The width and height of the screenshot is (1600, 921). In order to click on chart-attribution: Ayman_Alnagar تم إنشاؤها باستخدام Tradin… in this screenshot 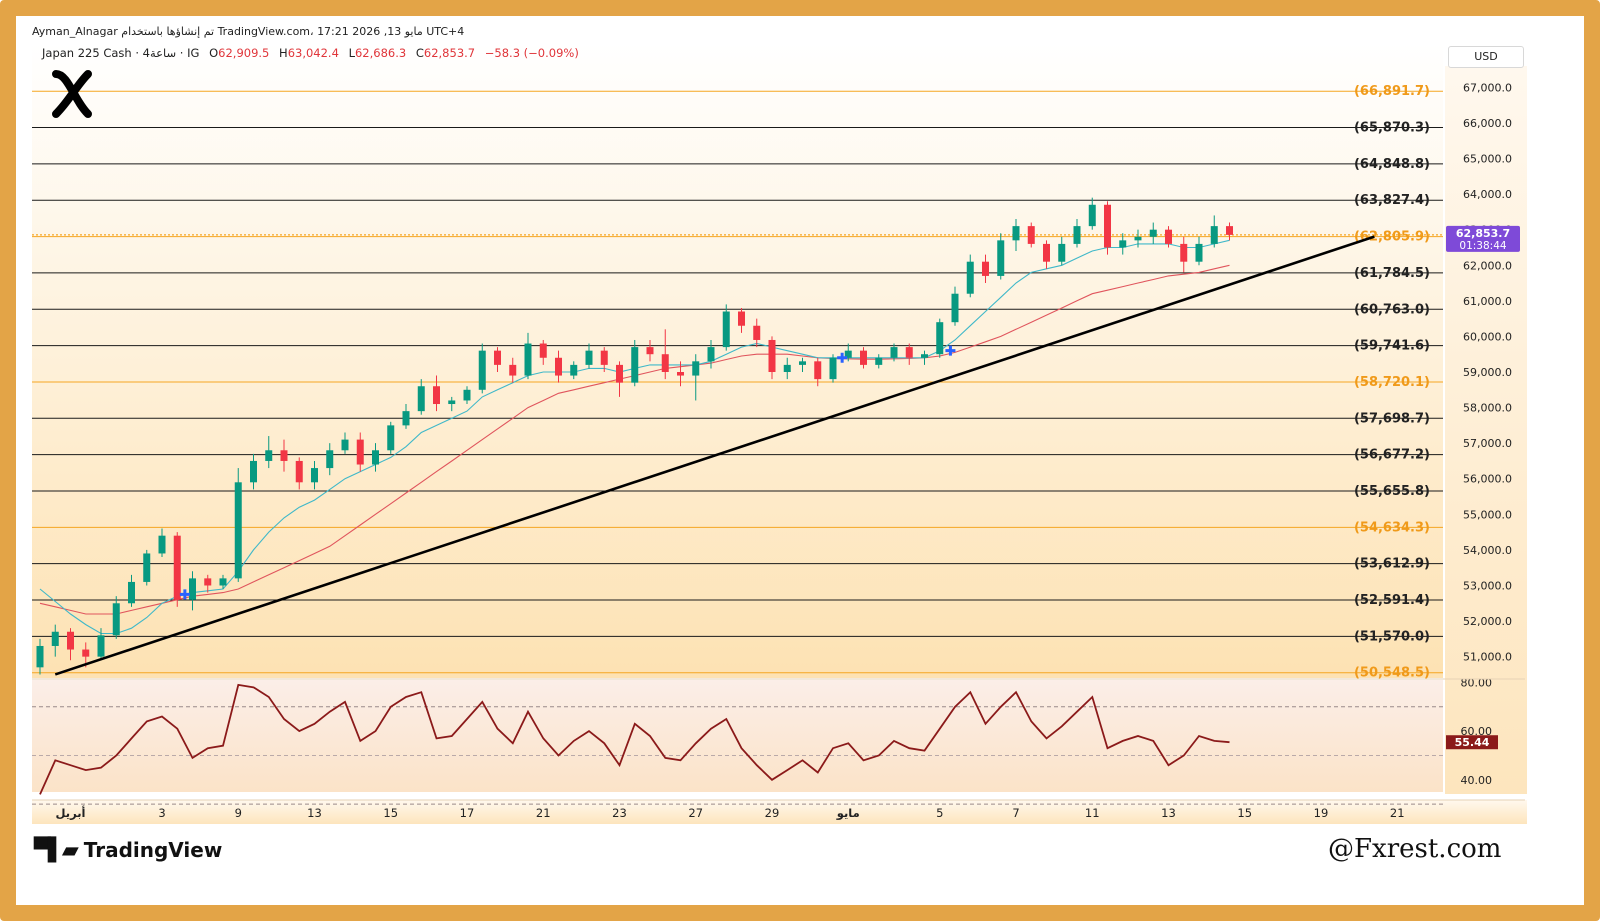, I will do `click(248, 31)`.